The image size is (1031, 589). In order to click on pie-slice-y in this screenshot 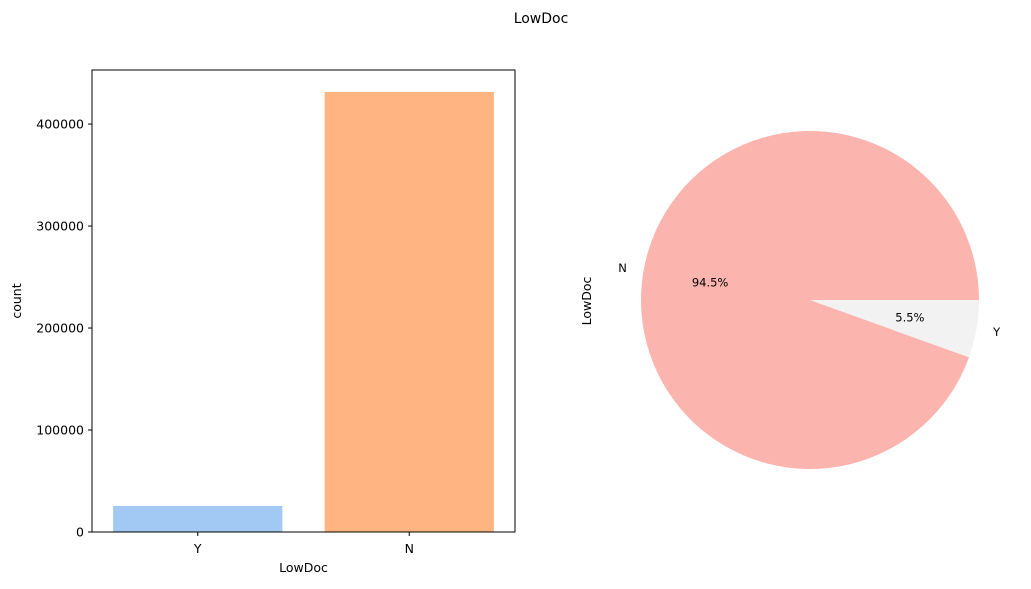, I will do `click(894, 329)`.